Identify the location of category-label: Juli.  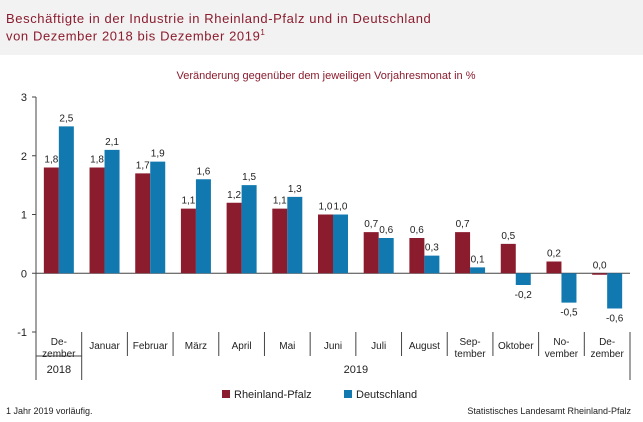
(378, 346).